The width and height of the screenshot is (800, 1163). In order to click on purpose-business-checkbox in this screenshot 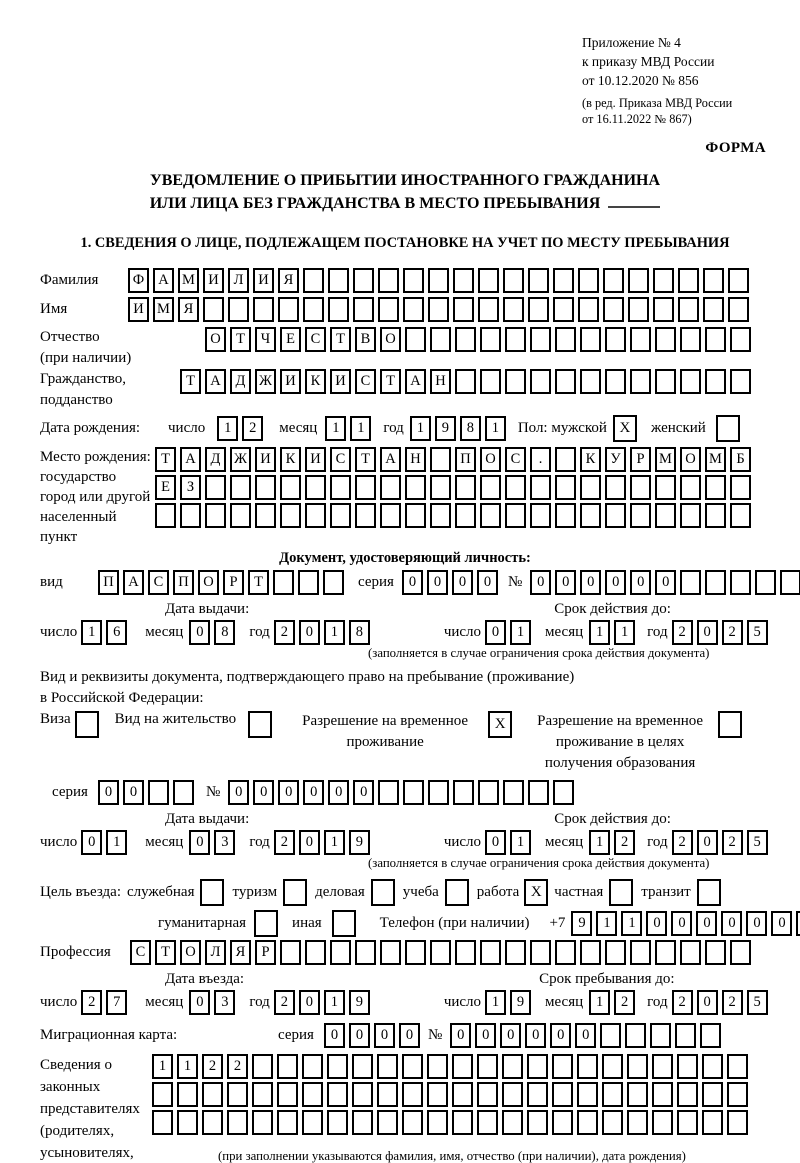, I will do `click(382, 893)`.